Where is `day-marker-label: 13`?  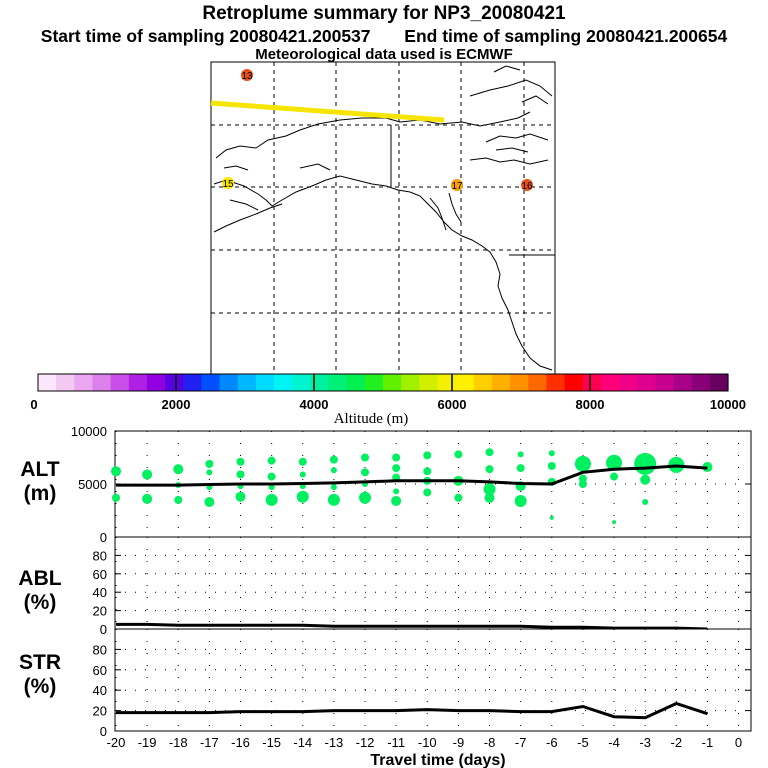
day-marker-label: 13 is located at coordinates (247, 76).